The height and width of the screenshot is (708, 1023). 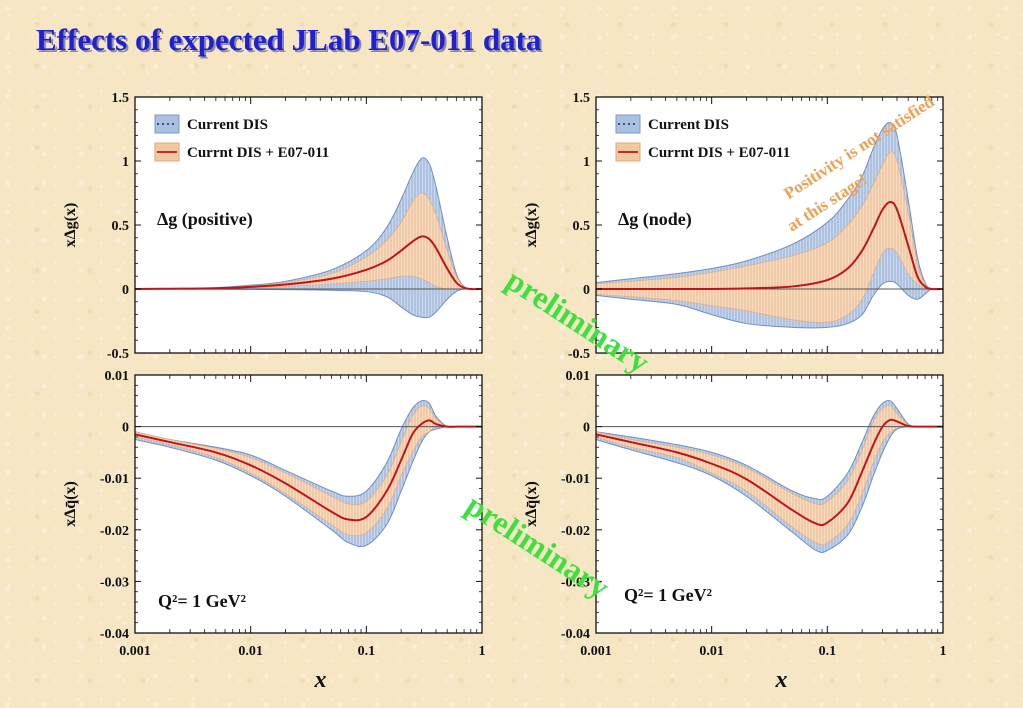 I want to click on current-dis-band, so click(x=308, y=238).